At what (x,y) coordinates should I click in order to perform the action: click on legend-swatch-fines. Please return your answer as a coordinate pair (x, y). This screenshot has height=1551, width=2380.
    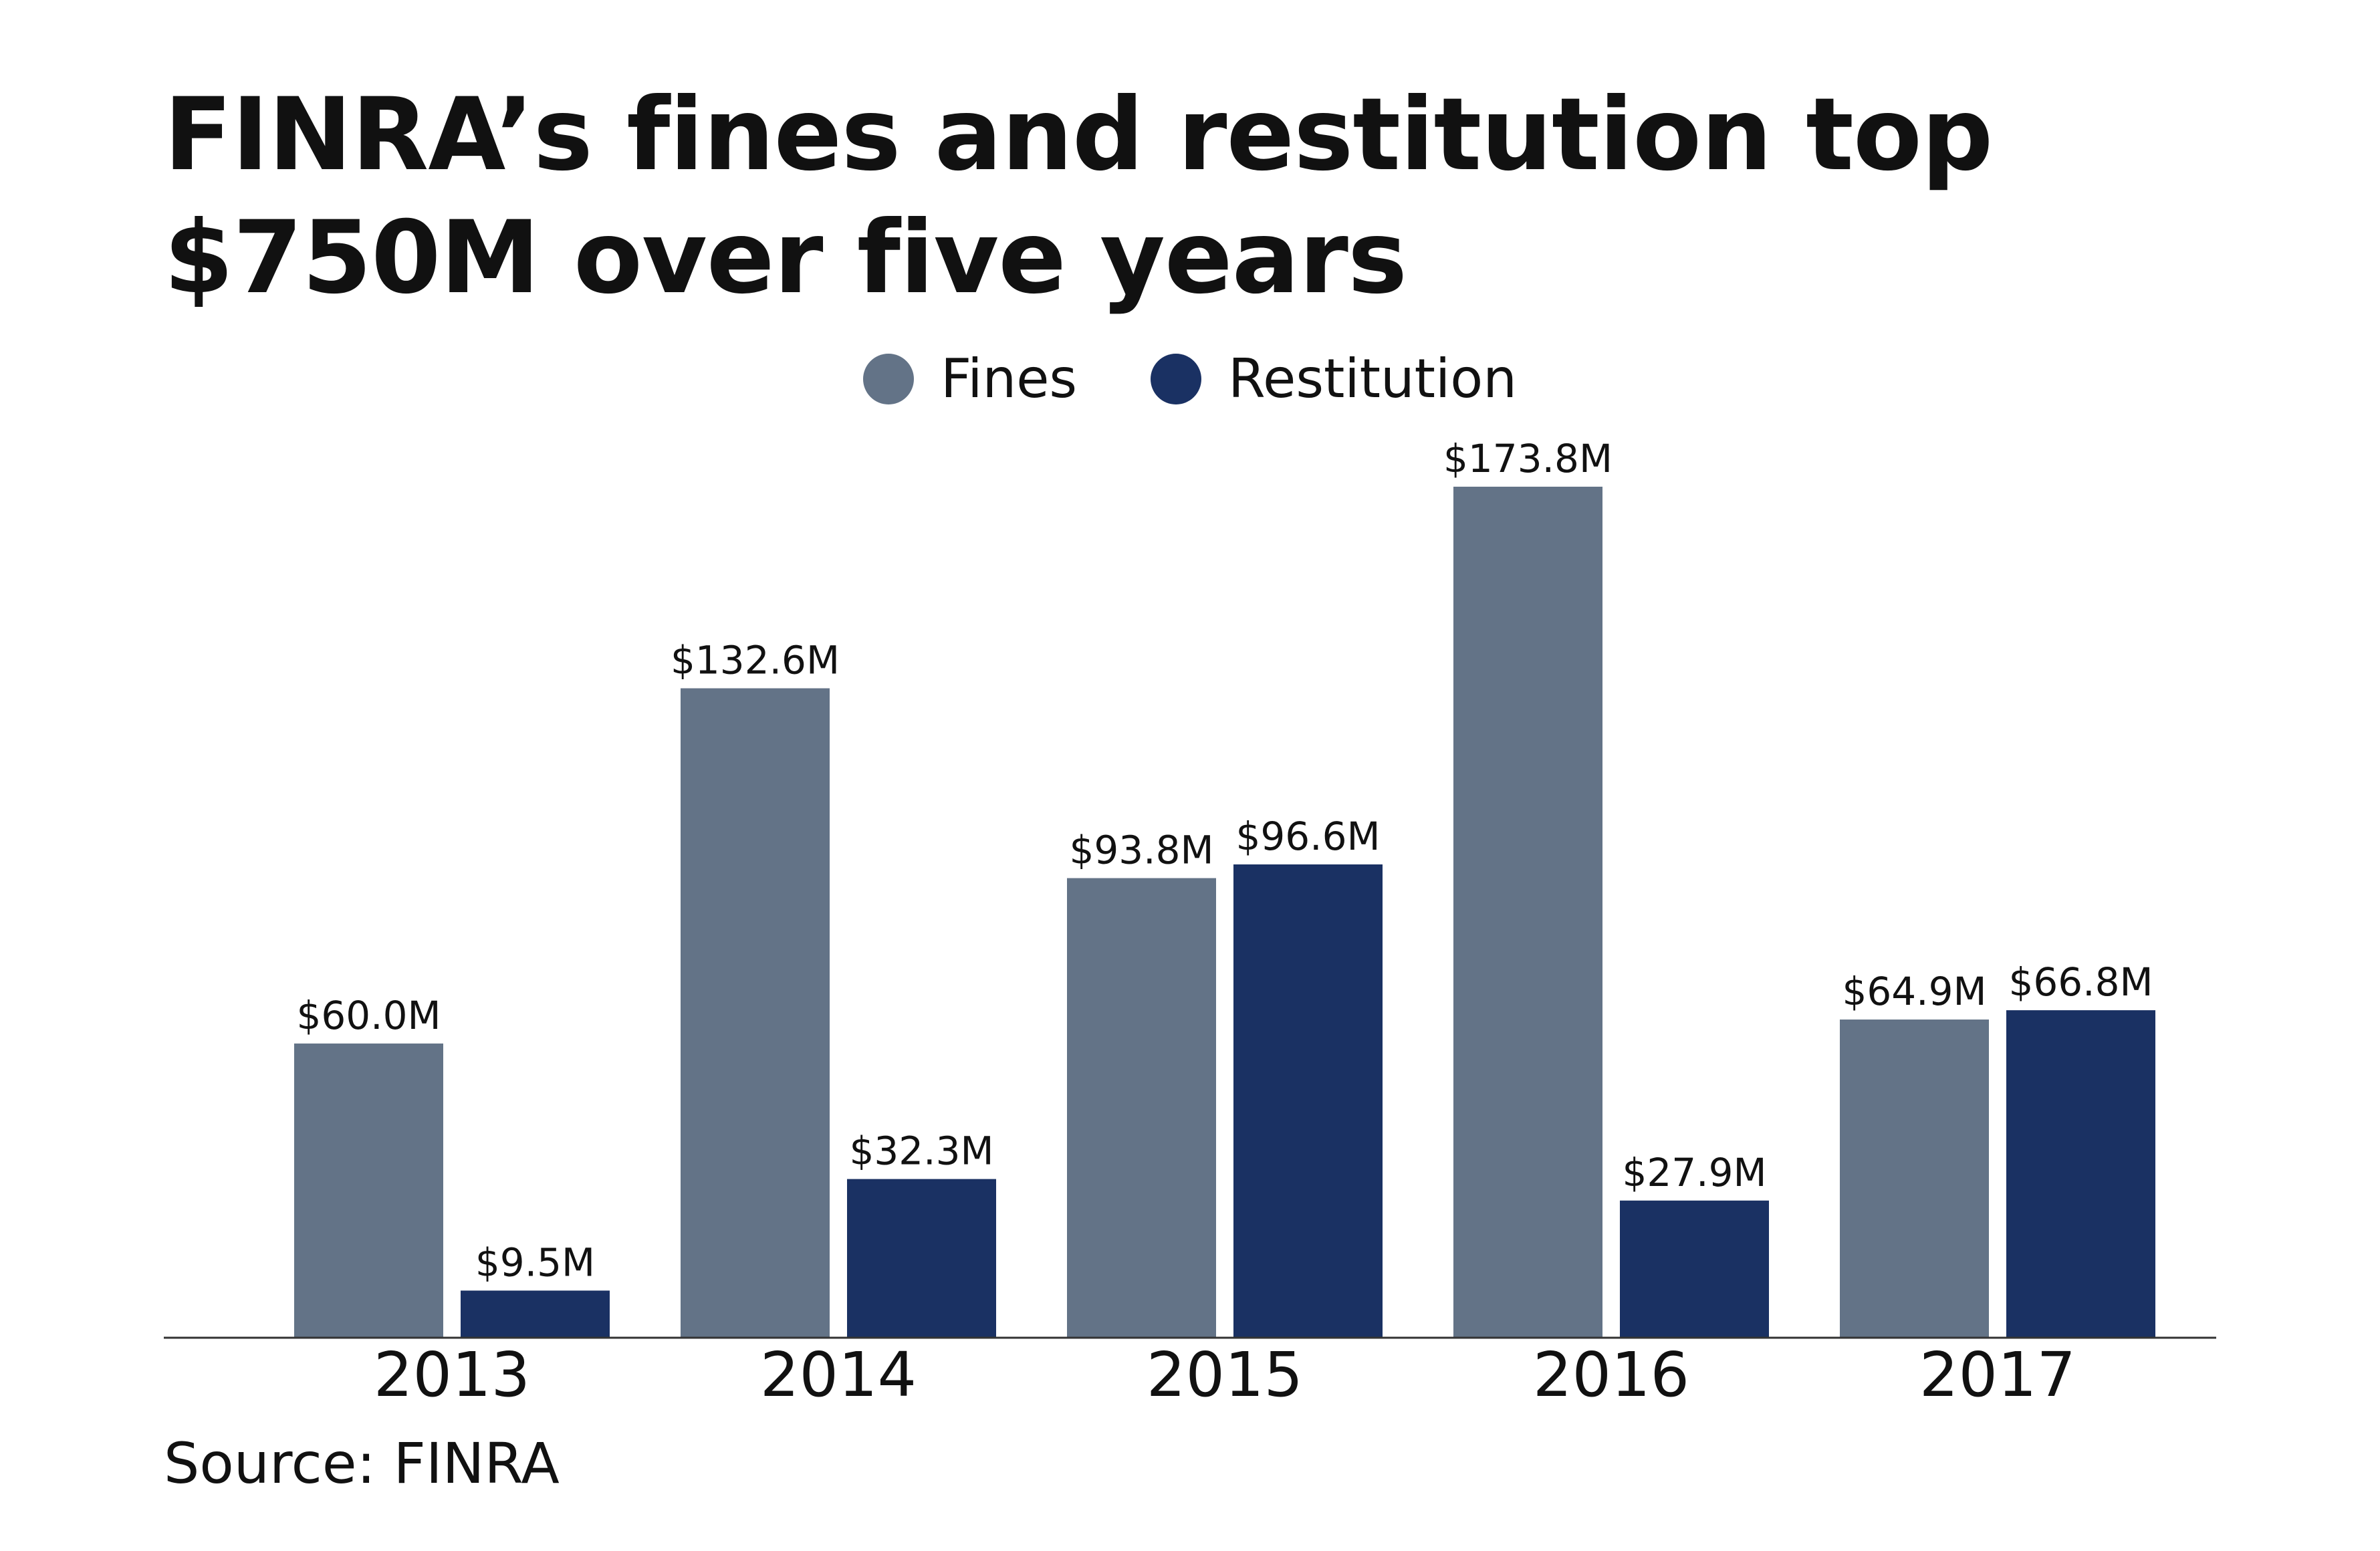
    Looking at the image, I should click on (889, 378).